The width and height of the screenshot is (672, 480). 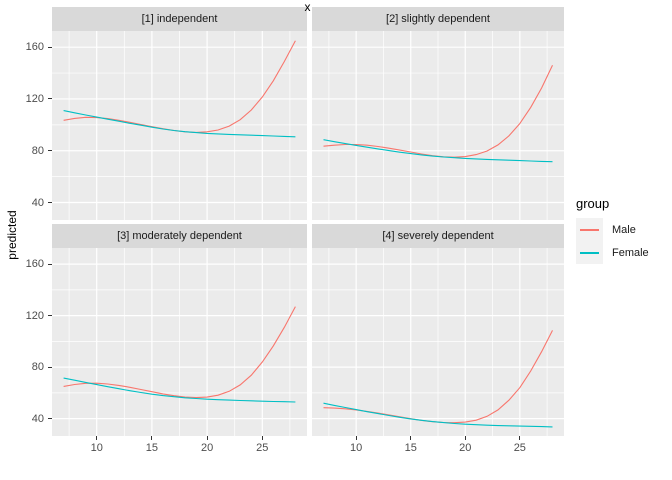 I want to click on female-line-sample-icon, so click(x=589, y=252).